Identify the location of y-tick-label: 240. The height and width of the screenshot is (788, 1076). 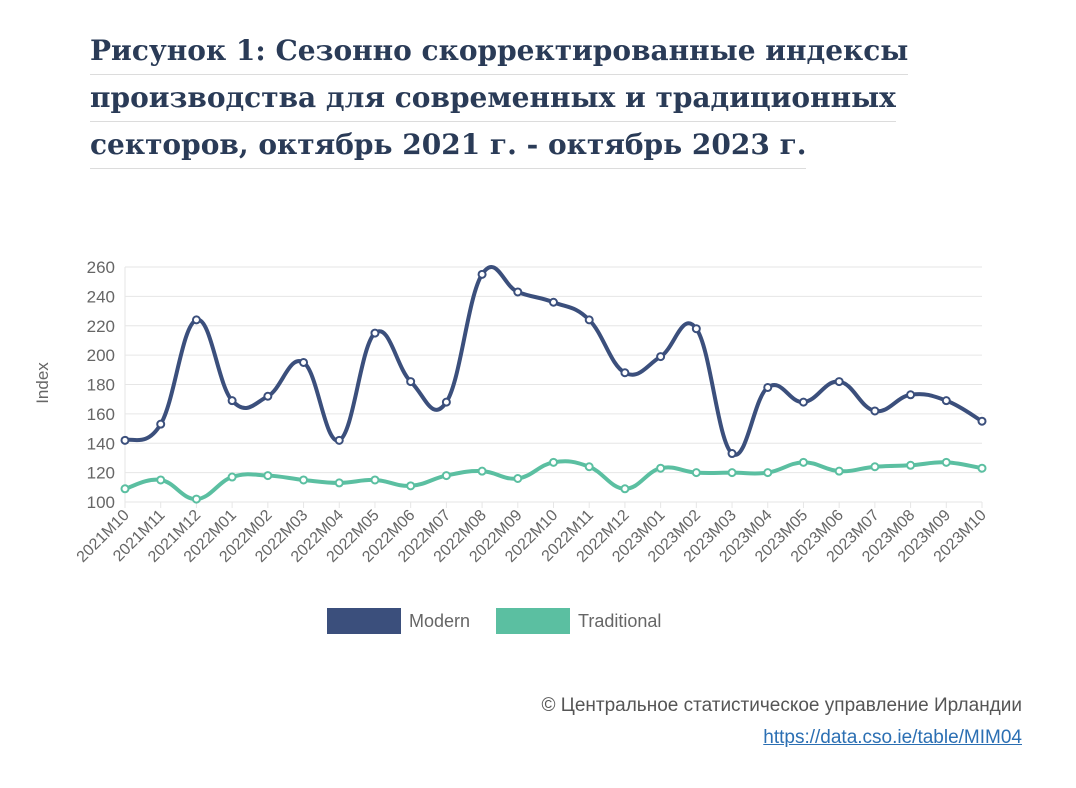
(101, 296).